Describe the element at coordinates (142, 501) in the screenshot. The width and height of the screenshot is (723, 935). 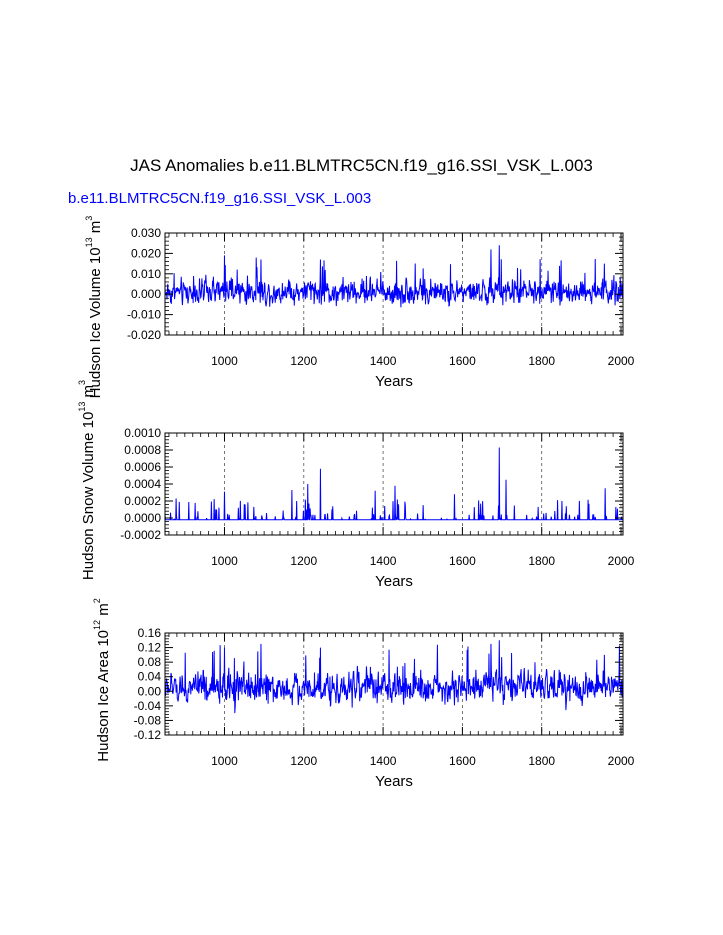
I see `y-tick-label: 0.0002` at that location.